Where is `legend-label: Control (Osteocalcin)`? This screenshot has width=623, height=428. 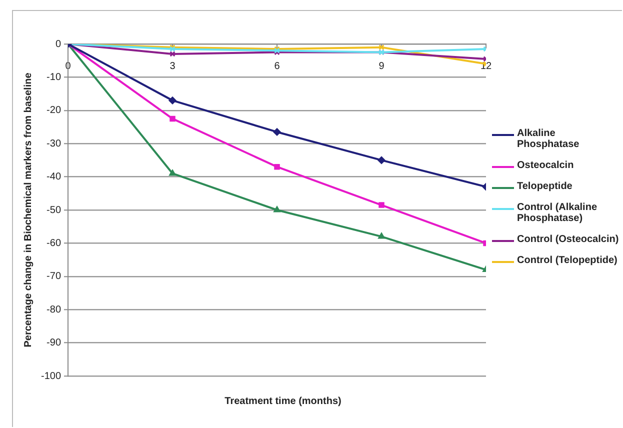 legend-label: Control (Osteocalcin) is located at coordinates (568, 239).